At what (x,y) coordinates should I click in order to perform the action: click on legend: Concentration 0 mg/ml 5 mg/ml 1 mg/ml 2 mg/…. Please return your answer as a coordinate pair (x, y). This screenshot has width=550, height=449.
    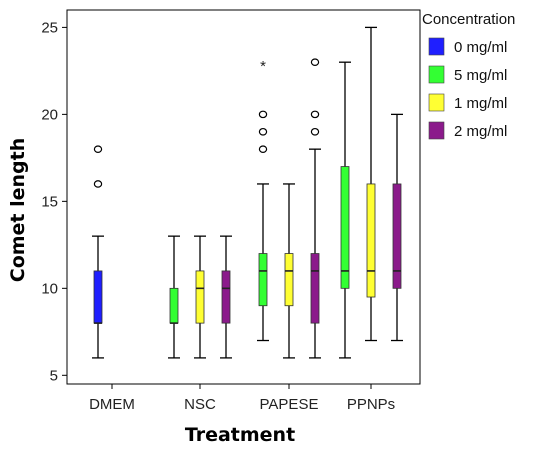
    Looking at the image, I should click on (468, 75).